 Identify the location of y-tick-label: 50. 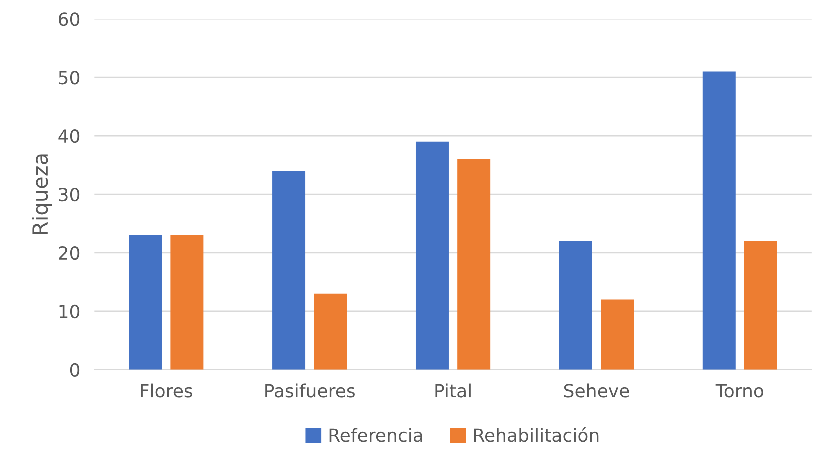
(69, 78).